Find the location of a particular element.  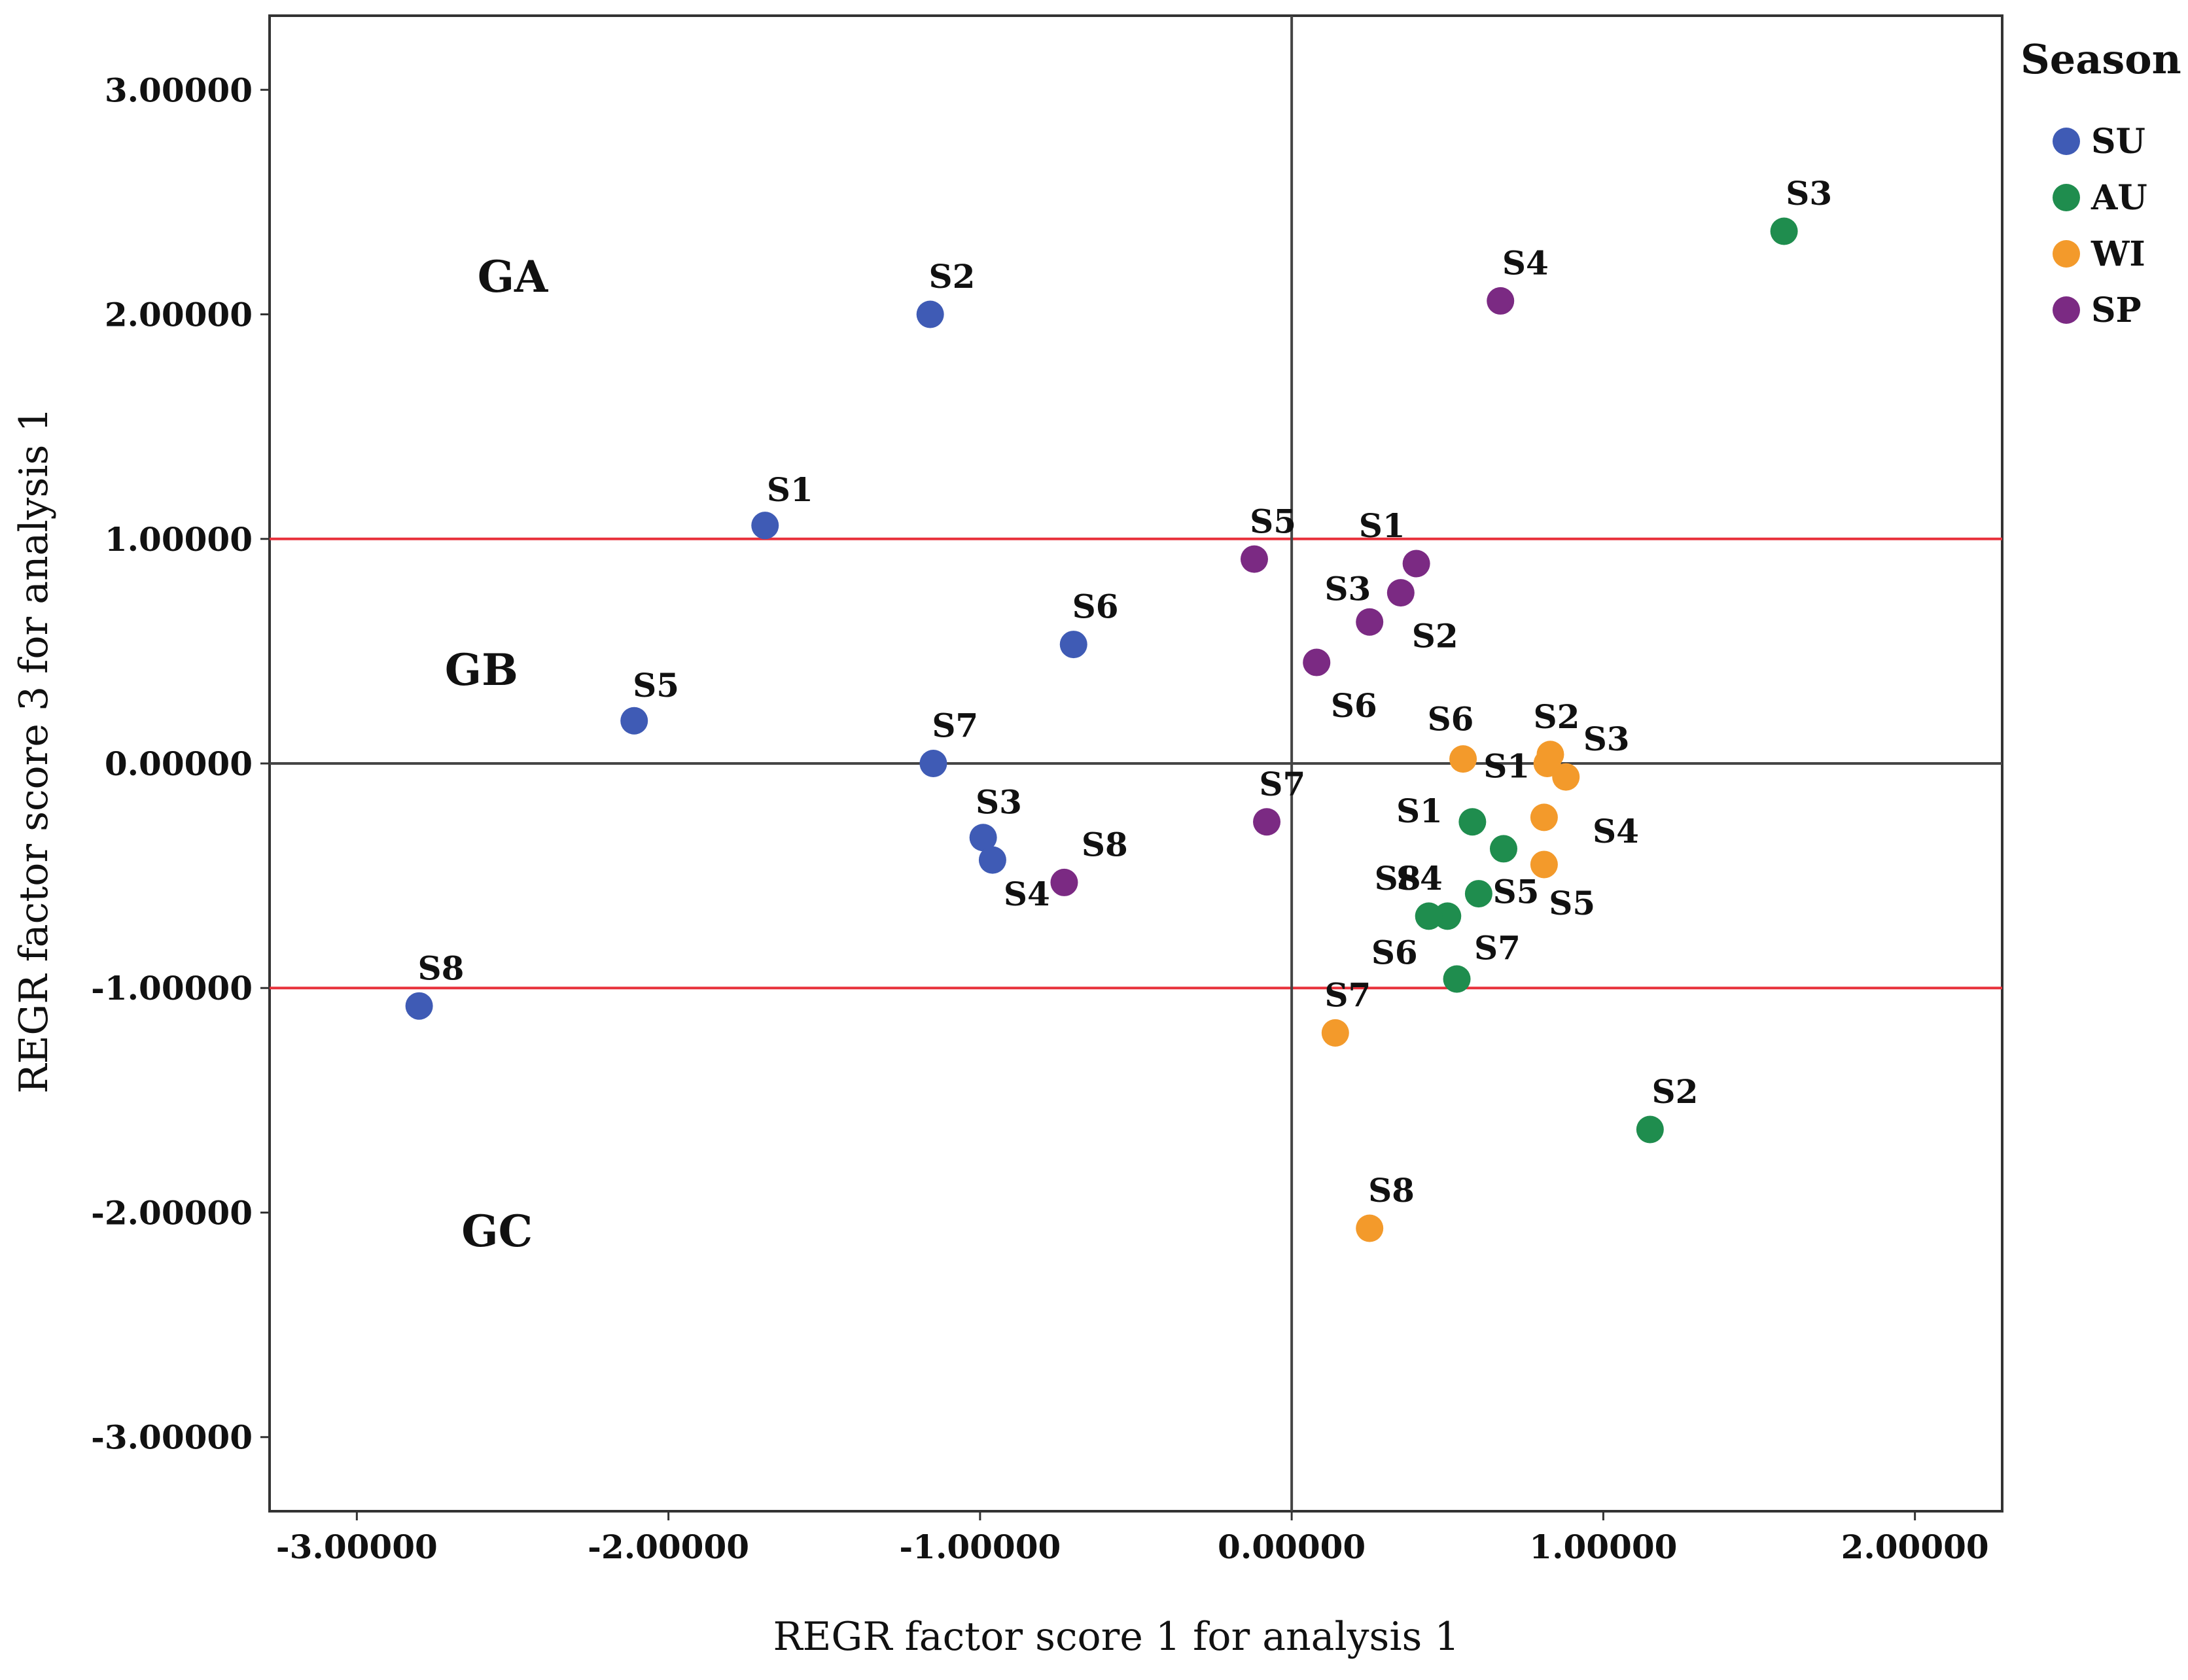

point-label-au-s6: S6 is located at coordinates (1394, 952).